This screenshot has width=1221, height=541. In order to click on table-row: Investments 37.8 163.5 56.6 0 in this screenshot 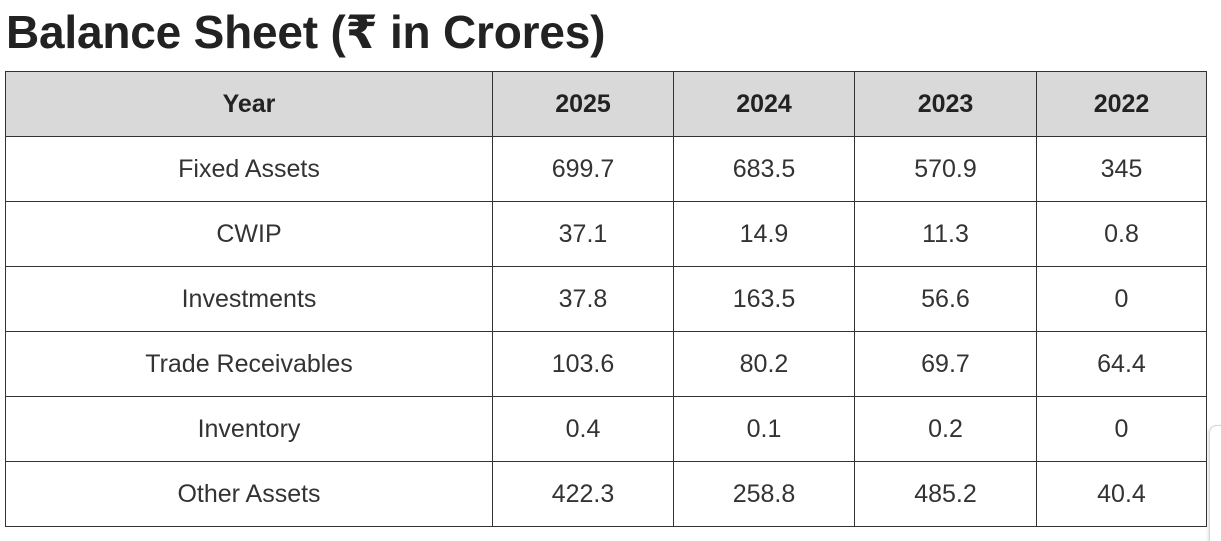, I will do `click(606, 299)`.